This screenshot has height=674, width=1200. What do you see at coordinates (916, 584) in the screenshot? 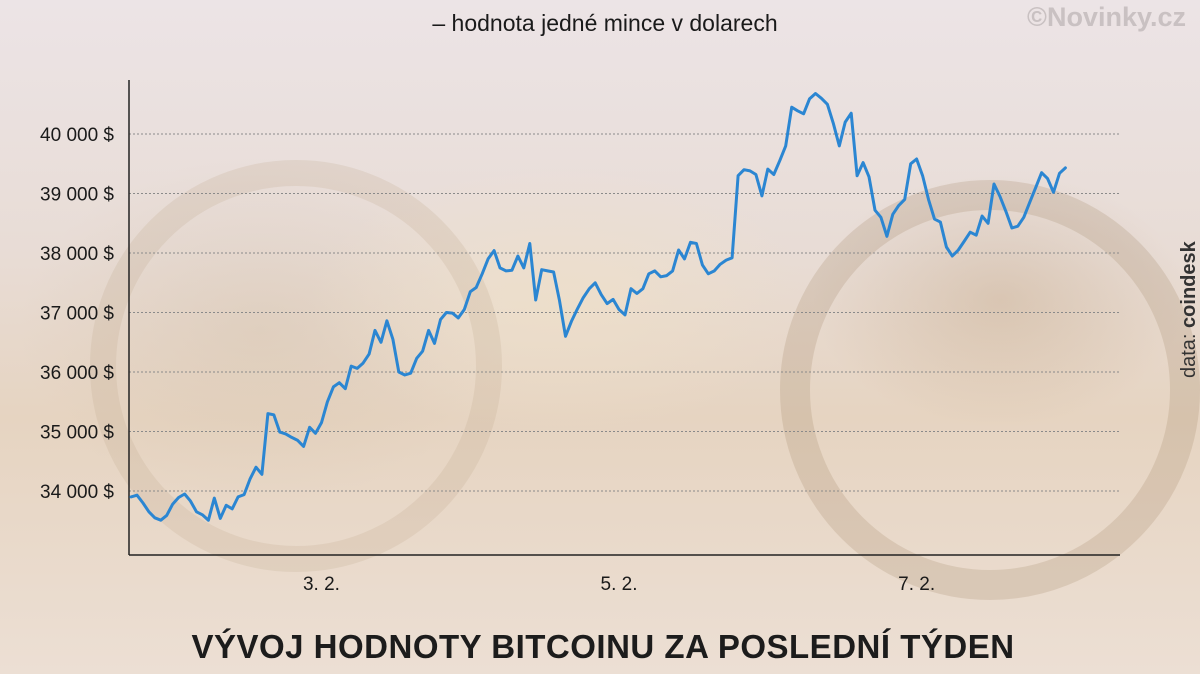
I see `x-tick-label: 7. 2.` at bounding box center [916, 584].